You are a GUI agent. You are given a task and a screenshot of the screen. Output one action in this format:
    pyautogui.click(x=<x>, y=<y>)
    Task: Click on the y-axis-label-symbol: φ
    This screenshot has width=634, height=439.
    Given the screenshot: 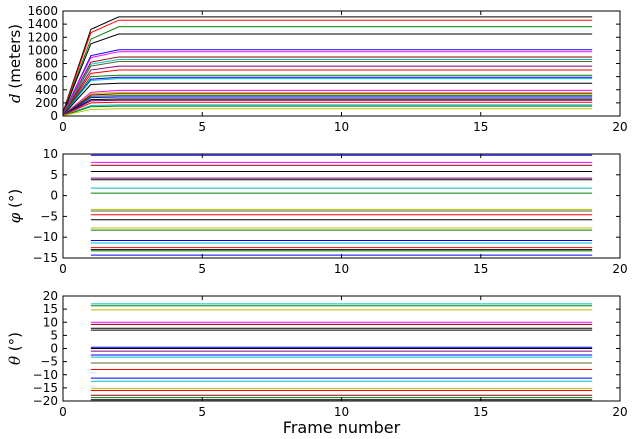 What is the action you would take?
    pyautogui.click(x=15, y=217)
    